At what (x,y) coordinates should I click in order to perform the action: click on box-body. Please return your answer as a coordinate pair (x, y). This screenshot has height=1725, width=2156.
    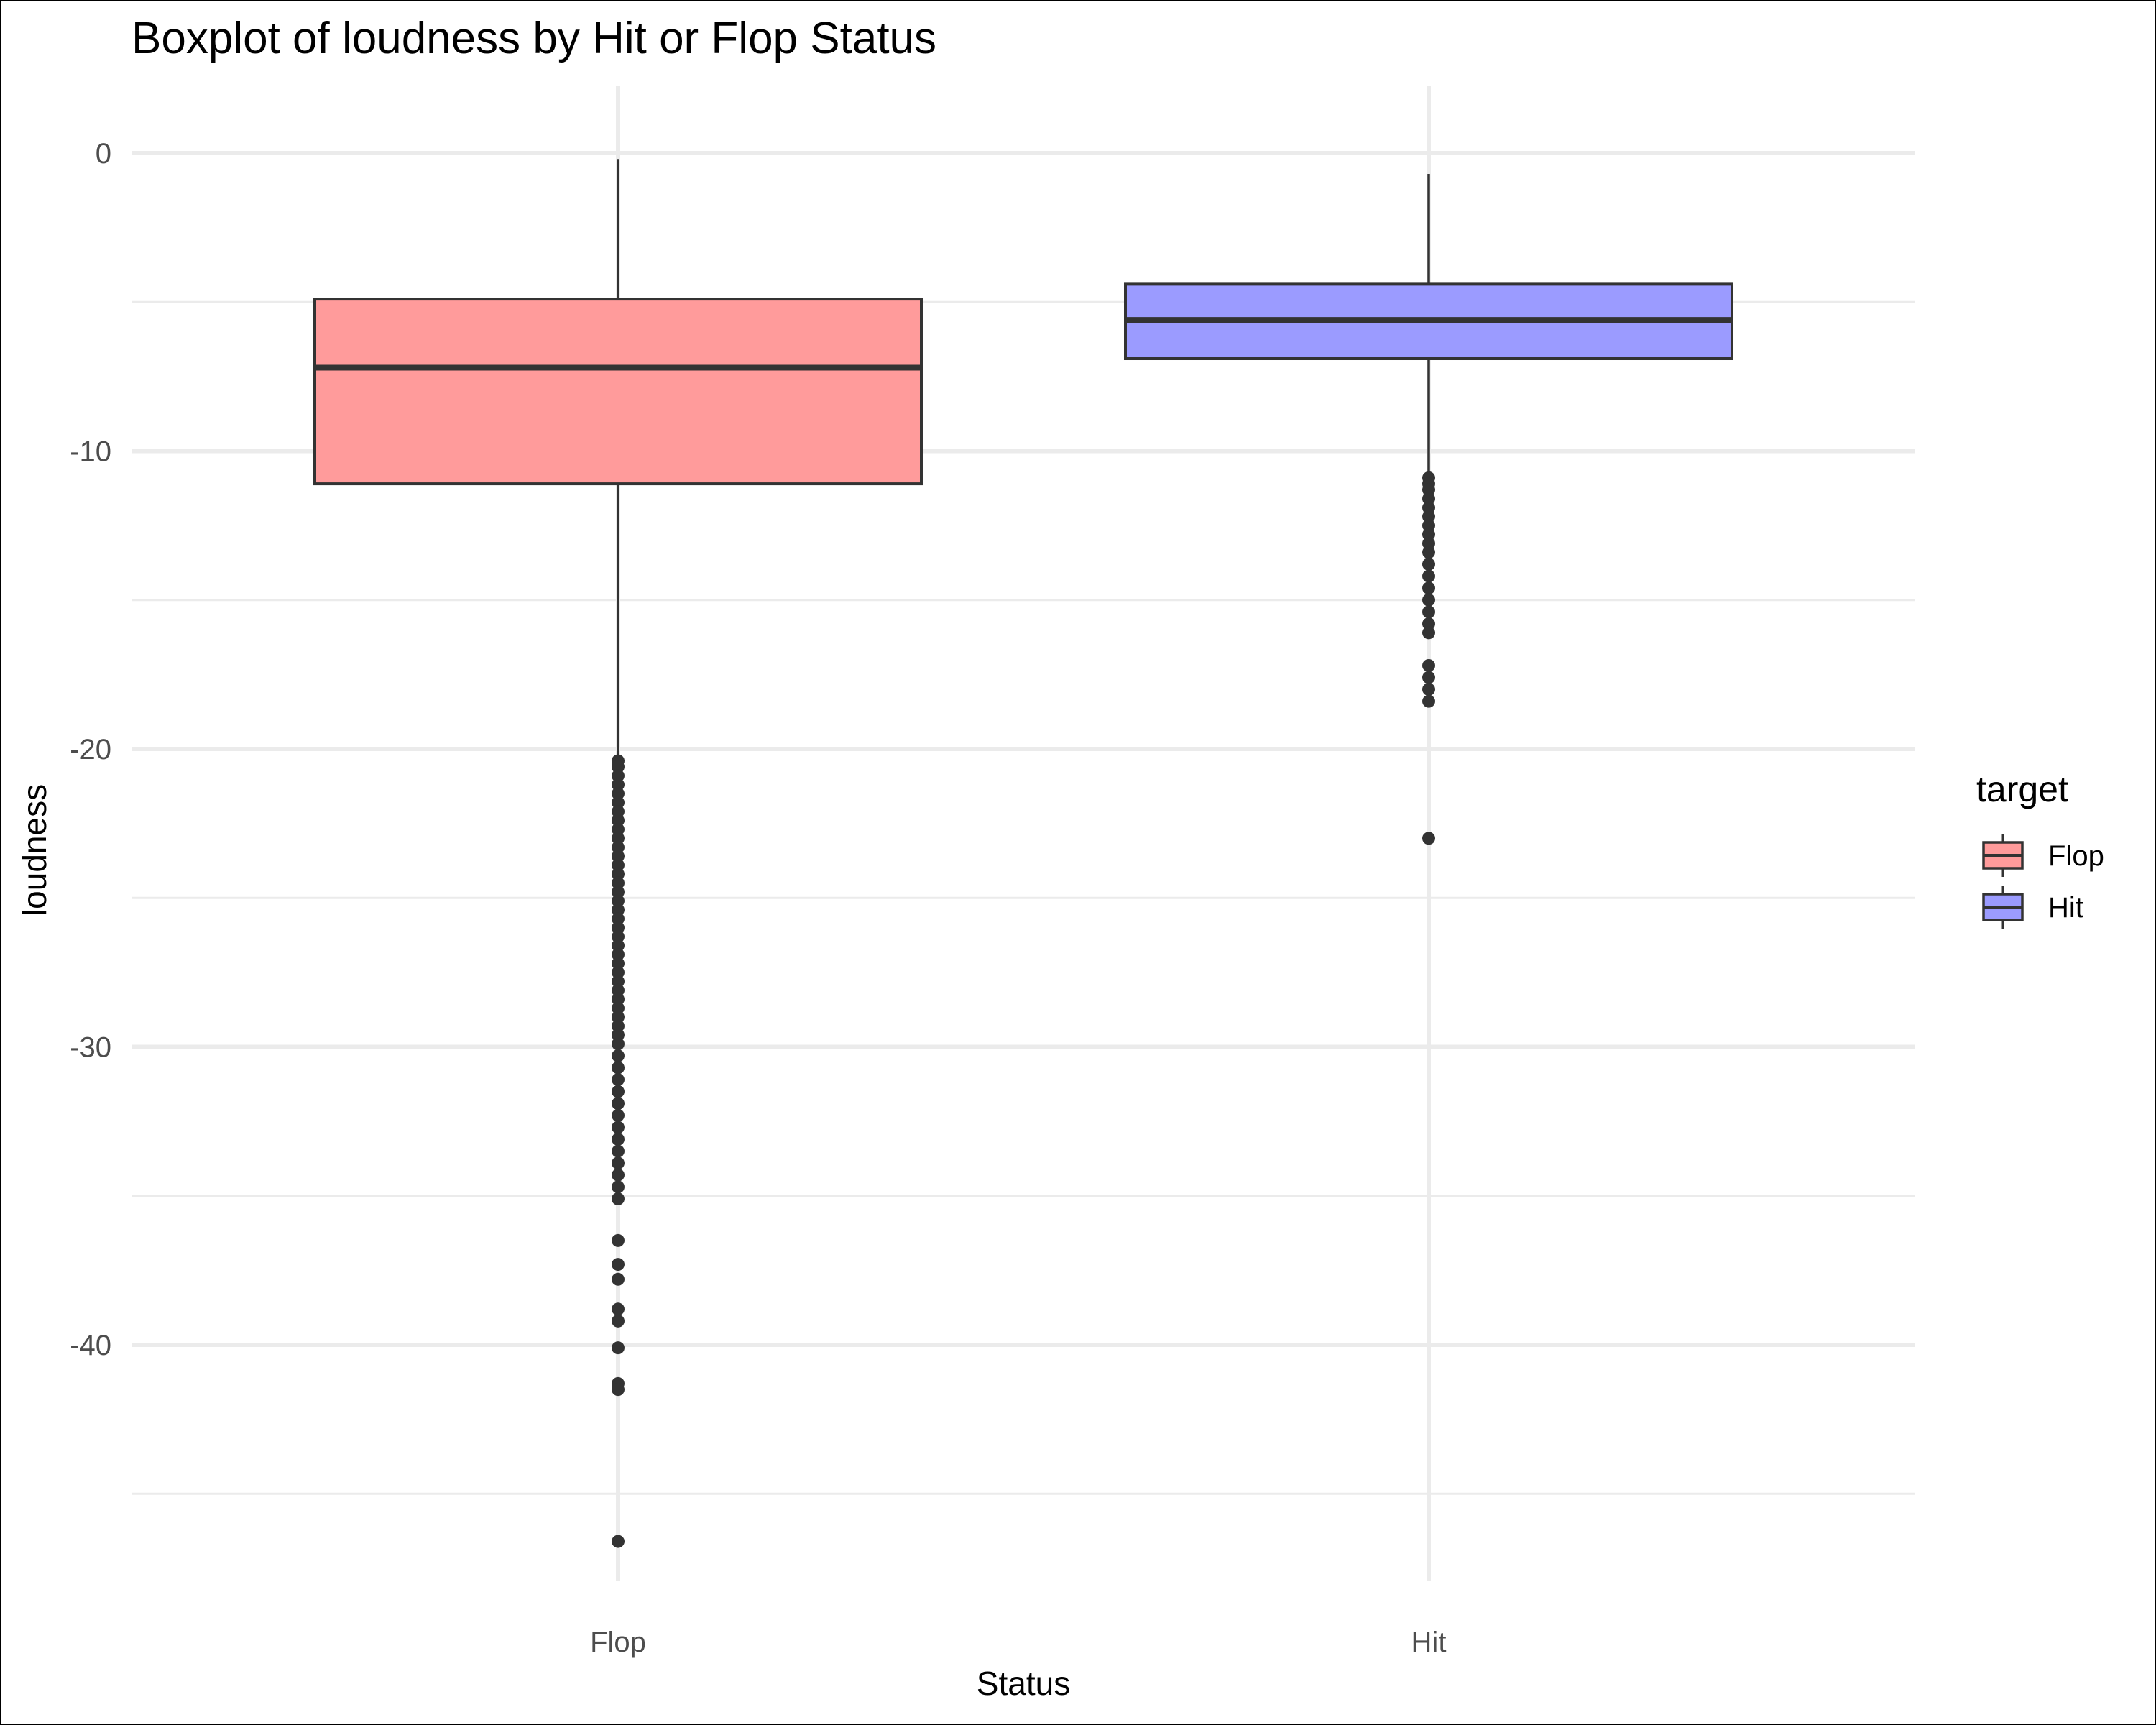
    Looking at the image, I should click on (618, 392).